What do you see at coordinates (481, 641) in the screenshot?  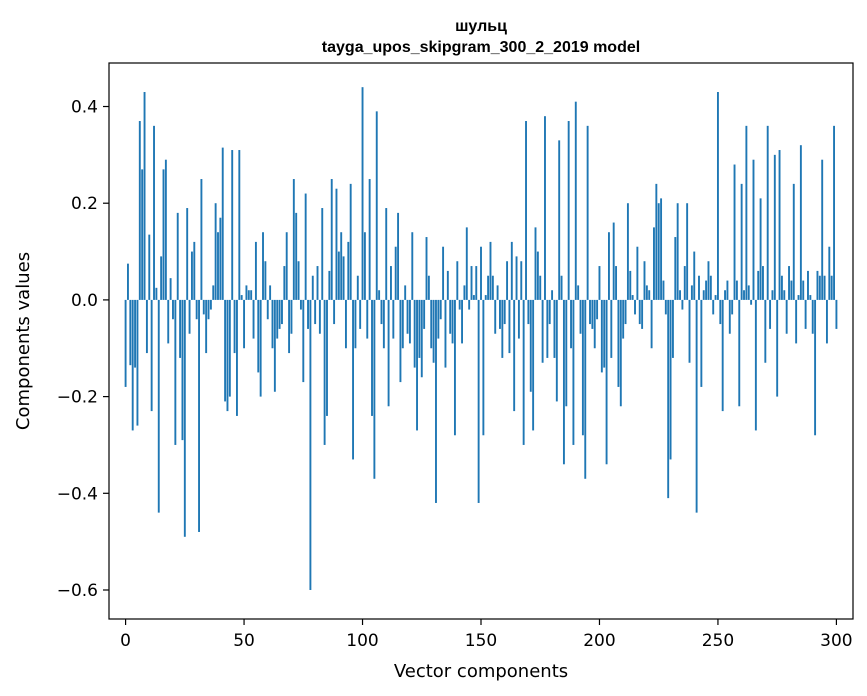 I see `x-tick-label: 150` at bounding box center [481, 641].